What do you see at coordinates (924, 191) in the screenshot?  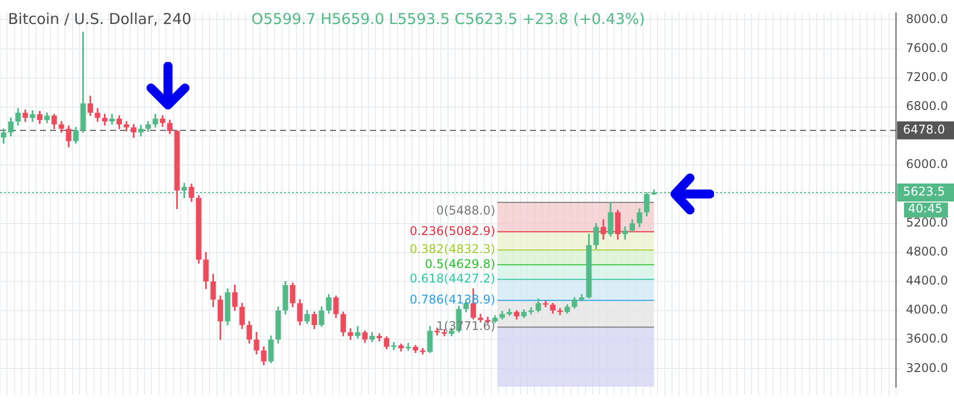 I see `ref-line-label: 5623.5` at bounding box center [924, 191].